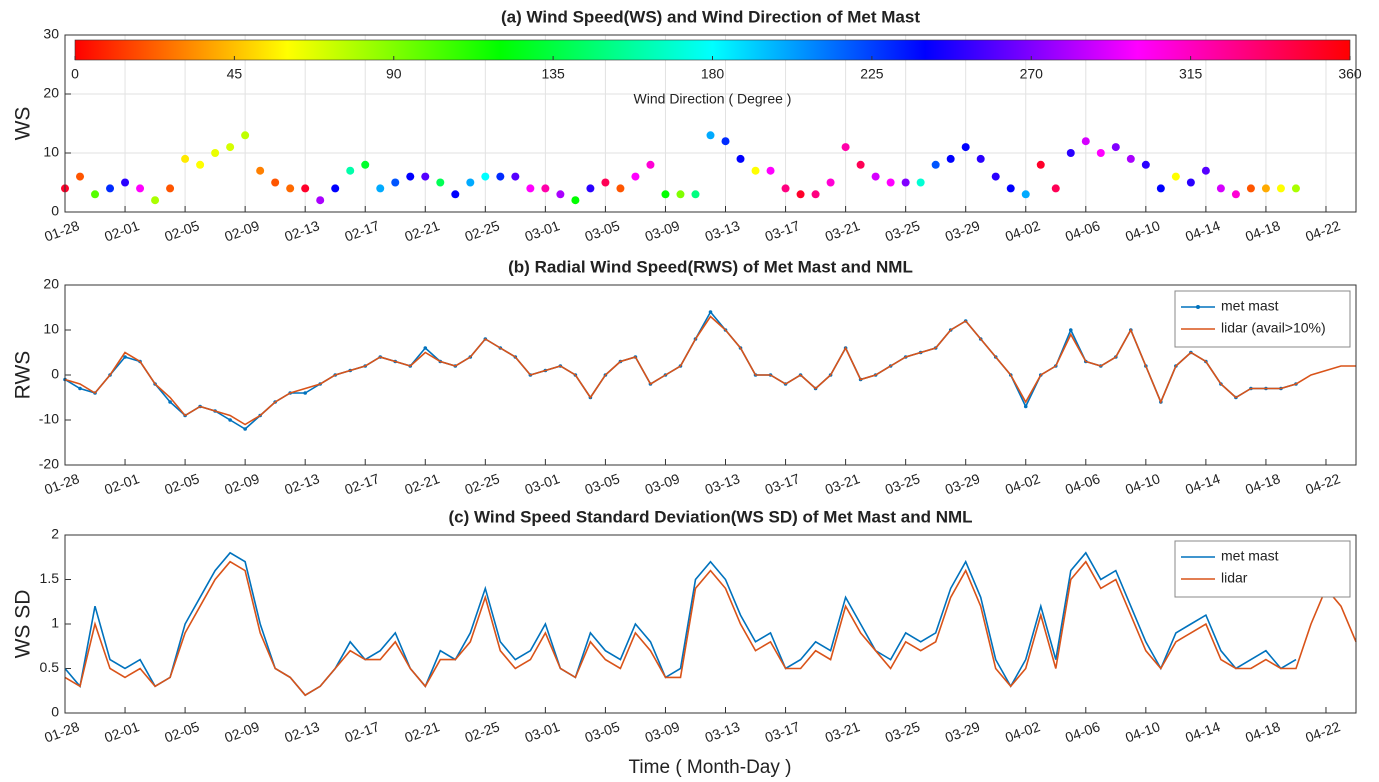 The width and height of the screenshot is (1379, 782). Describe the element at coordinates (55, 534) in the screenshot. I see `y-tick-label: 2` at that location.